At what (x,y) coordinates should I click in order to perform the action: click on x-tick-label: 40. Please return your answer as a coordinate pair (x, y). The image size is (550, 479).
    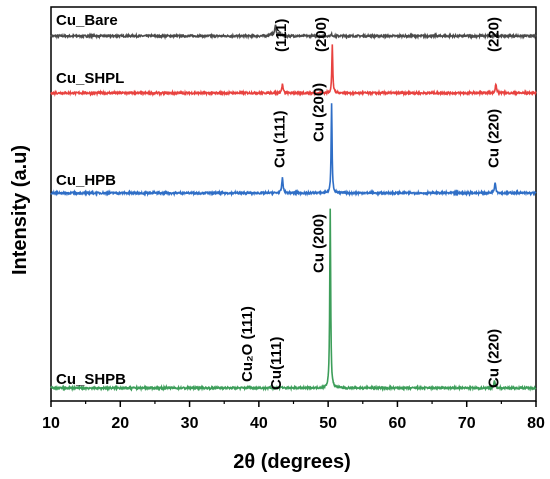
    Looking at the image, I should click on (259, 423).